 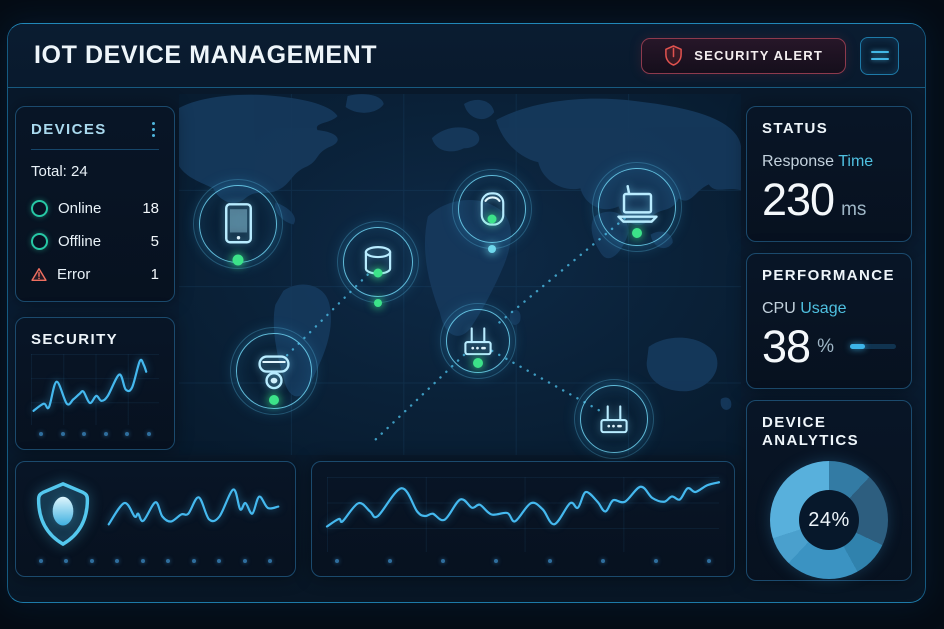 I want to click on security-alert-label: SECURITY ALERT, so click(x=758, y=55).